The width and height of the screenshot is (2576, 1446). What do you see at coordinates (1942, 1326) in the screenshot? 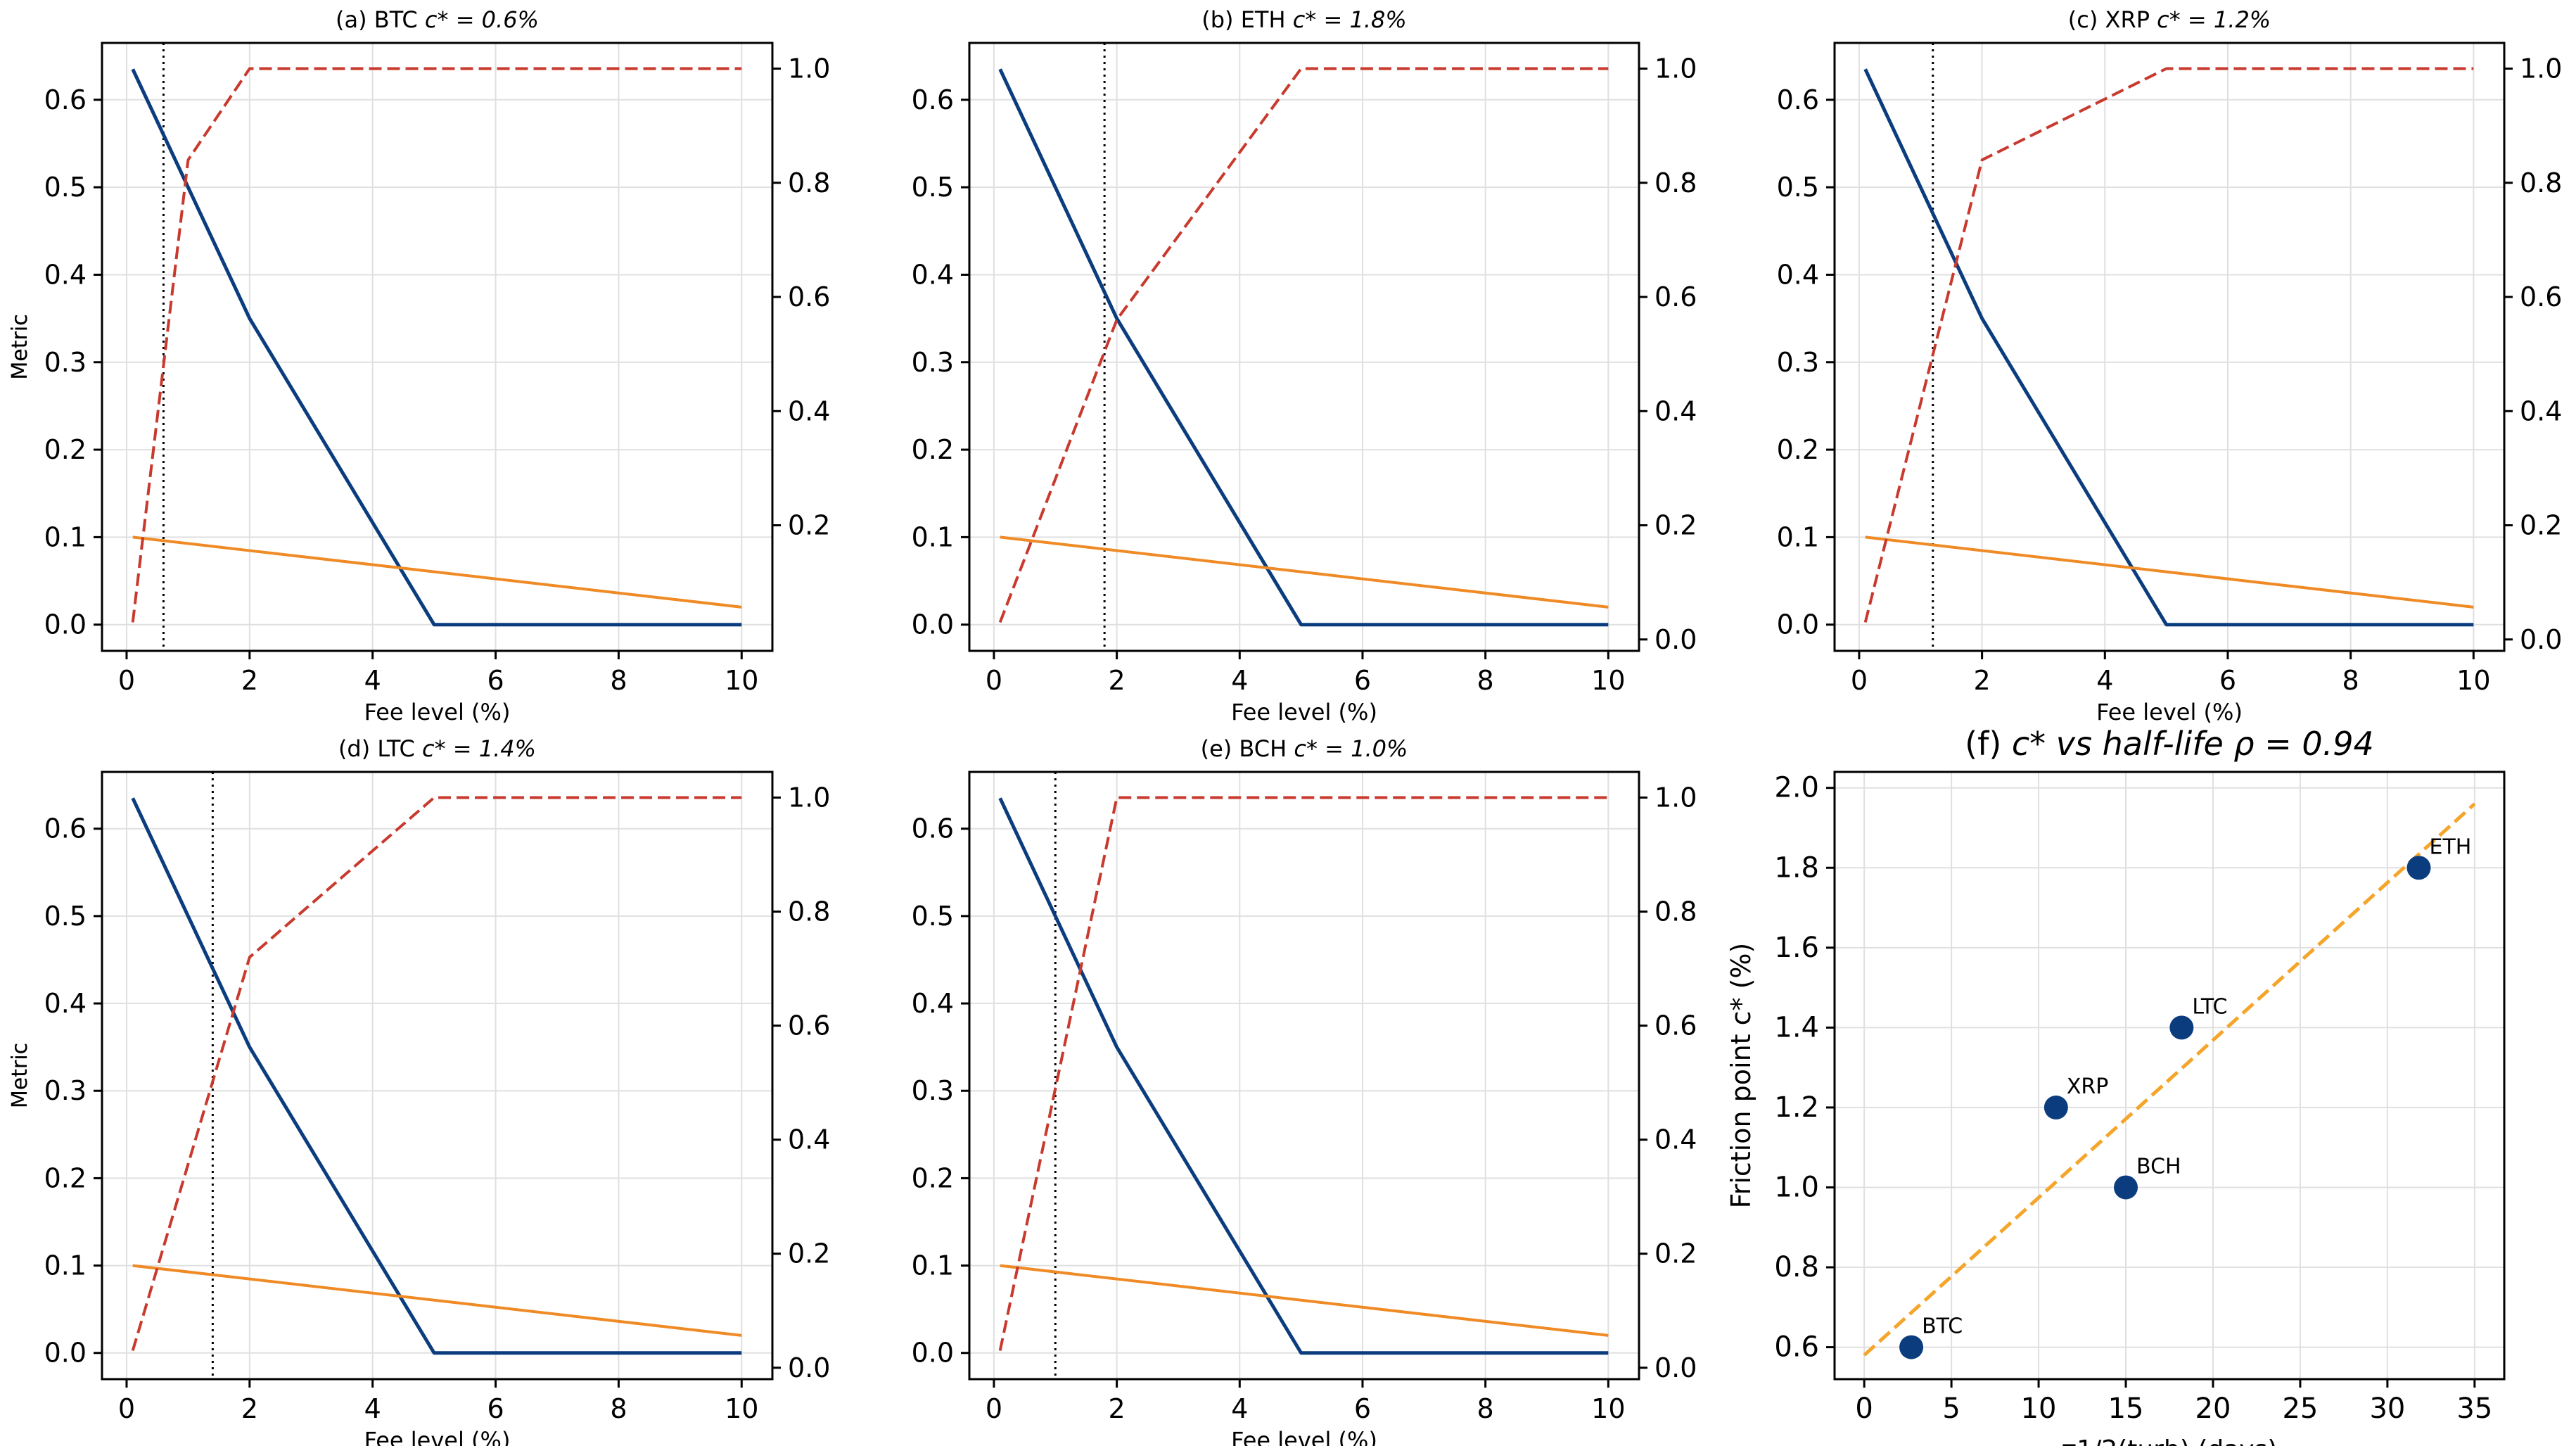
I see `point-label-btc: BTC` at bounding box center [1942, 1326].